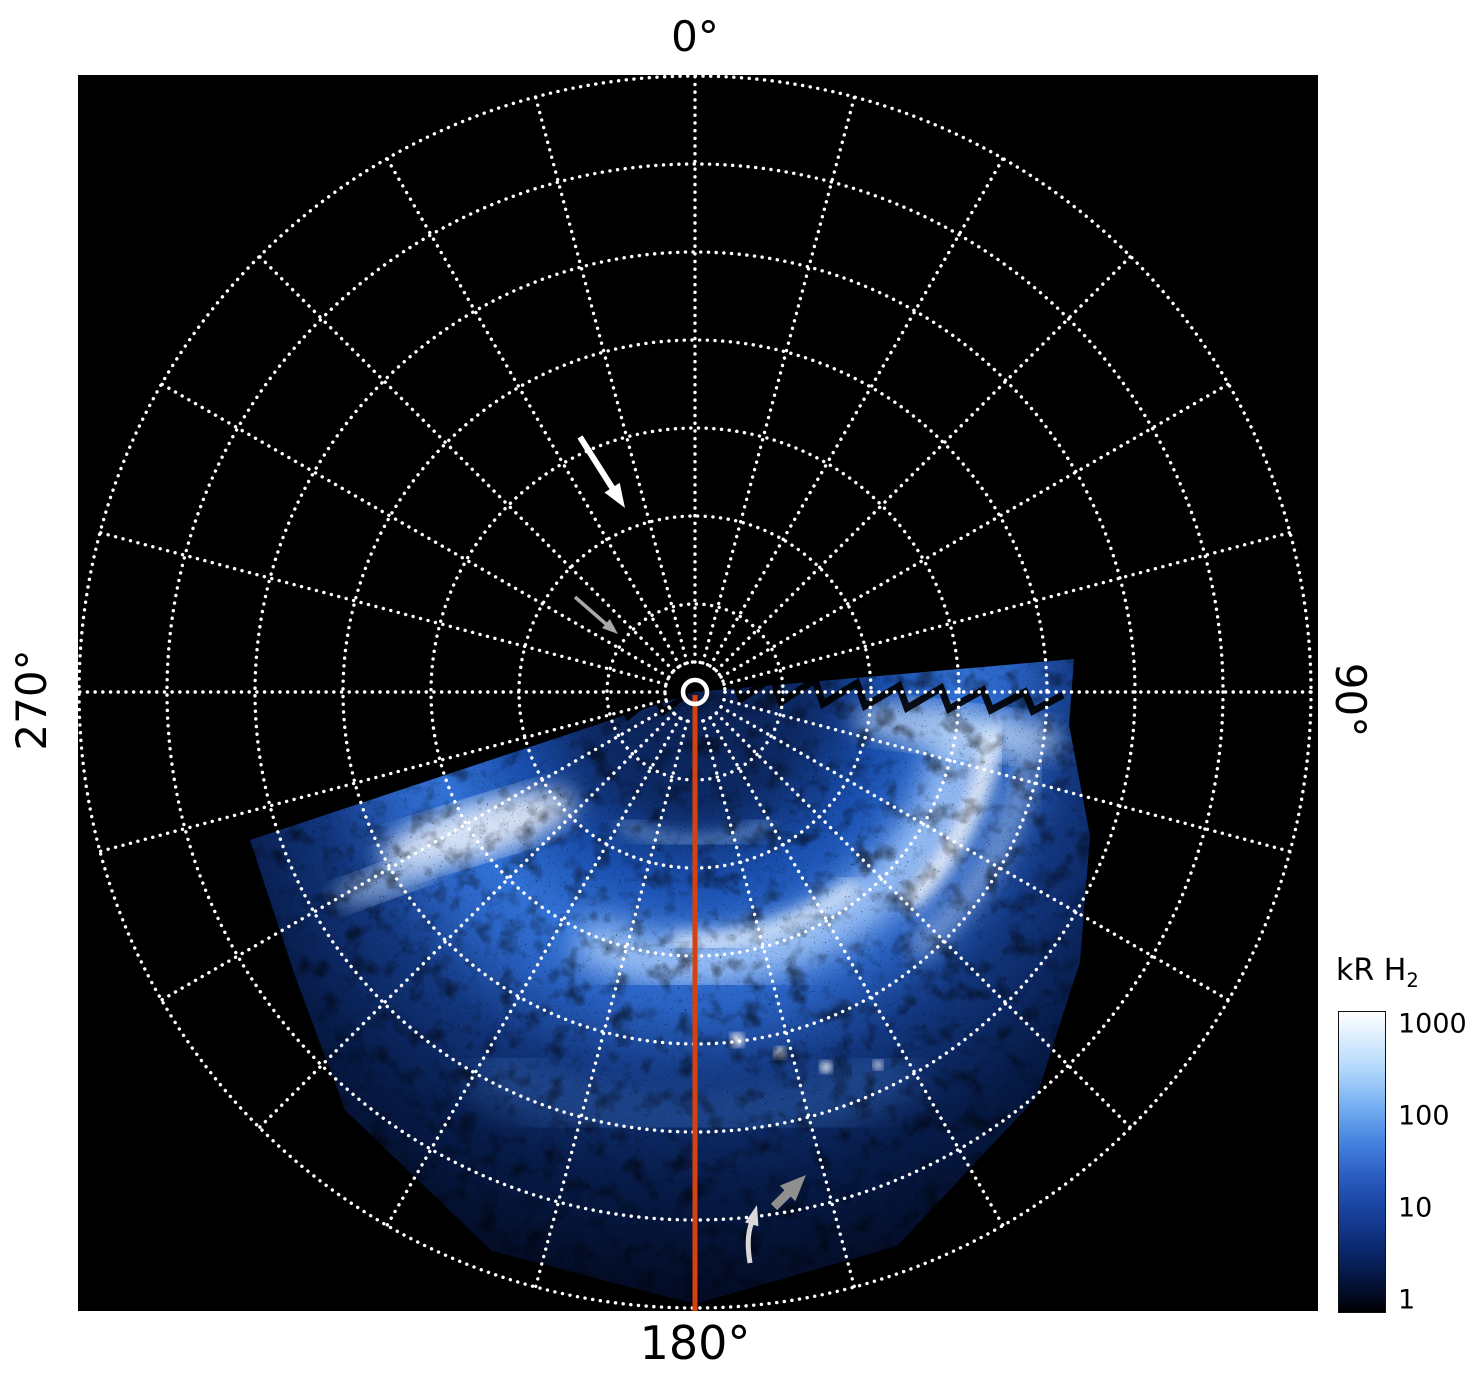  I want to click on swath-jagged-edge, so click(810, 699).